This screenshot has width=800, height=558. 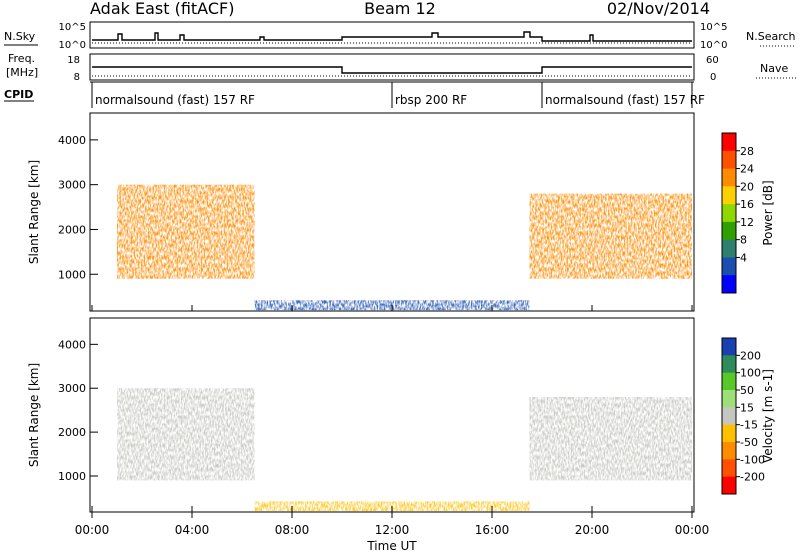 I want to click on colorbar-label: Velocity [m s-1], so click(x=768, y=416).